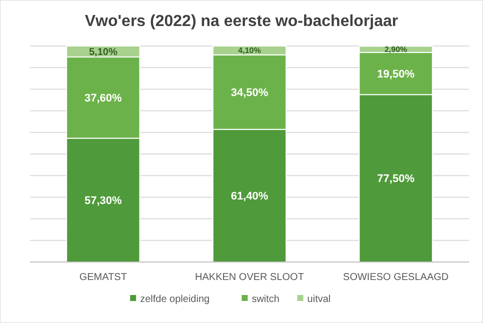  What do you see at coordinates (396, 49) in the screenshot?
I see `data-label: 2,90%` at bounding box center [396, 49].